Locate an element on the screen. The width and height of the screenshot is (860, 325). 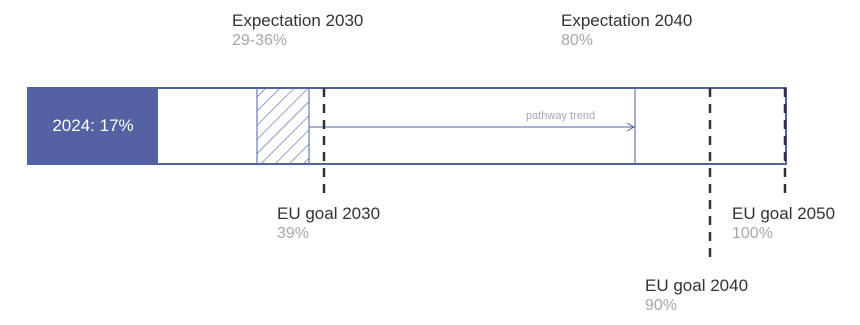
expectation-2030-label: Expectation 2030 29-36% is located at coordinates (297, 30).